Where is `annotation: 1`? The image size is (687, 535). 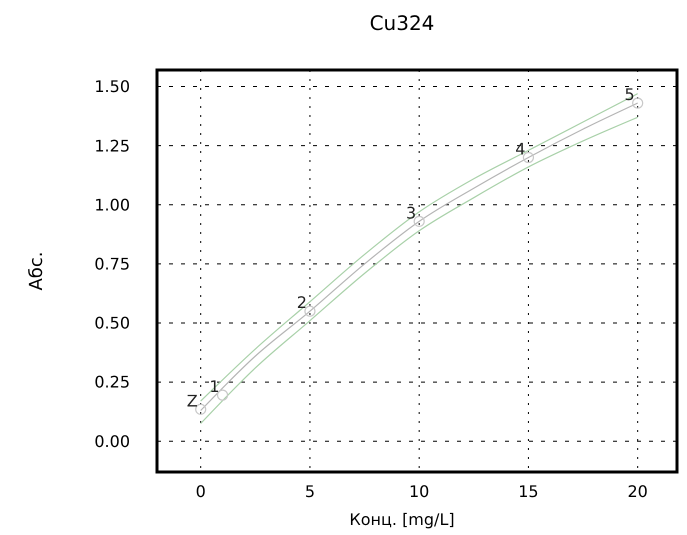
annotation: 1 is located at coordinates (214, 386).